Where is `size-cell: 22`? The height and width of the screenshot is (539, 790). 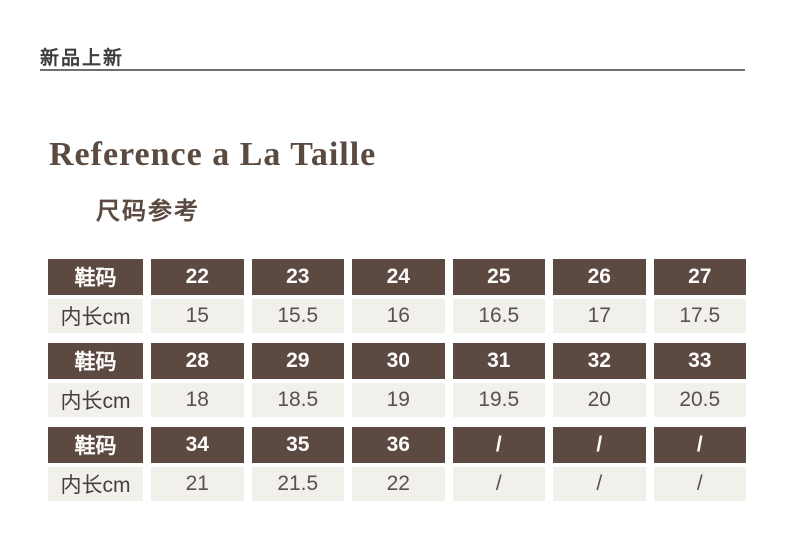 size-cell: 22 is located at coordinates (197, 277).